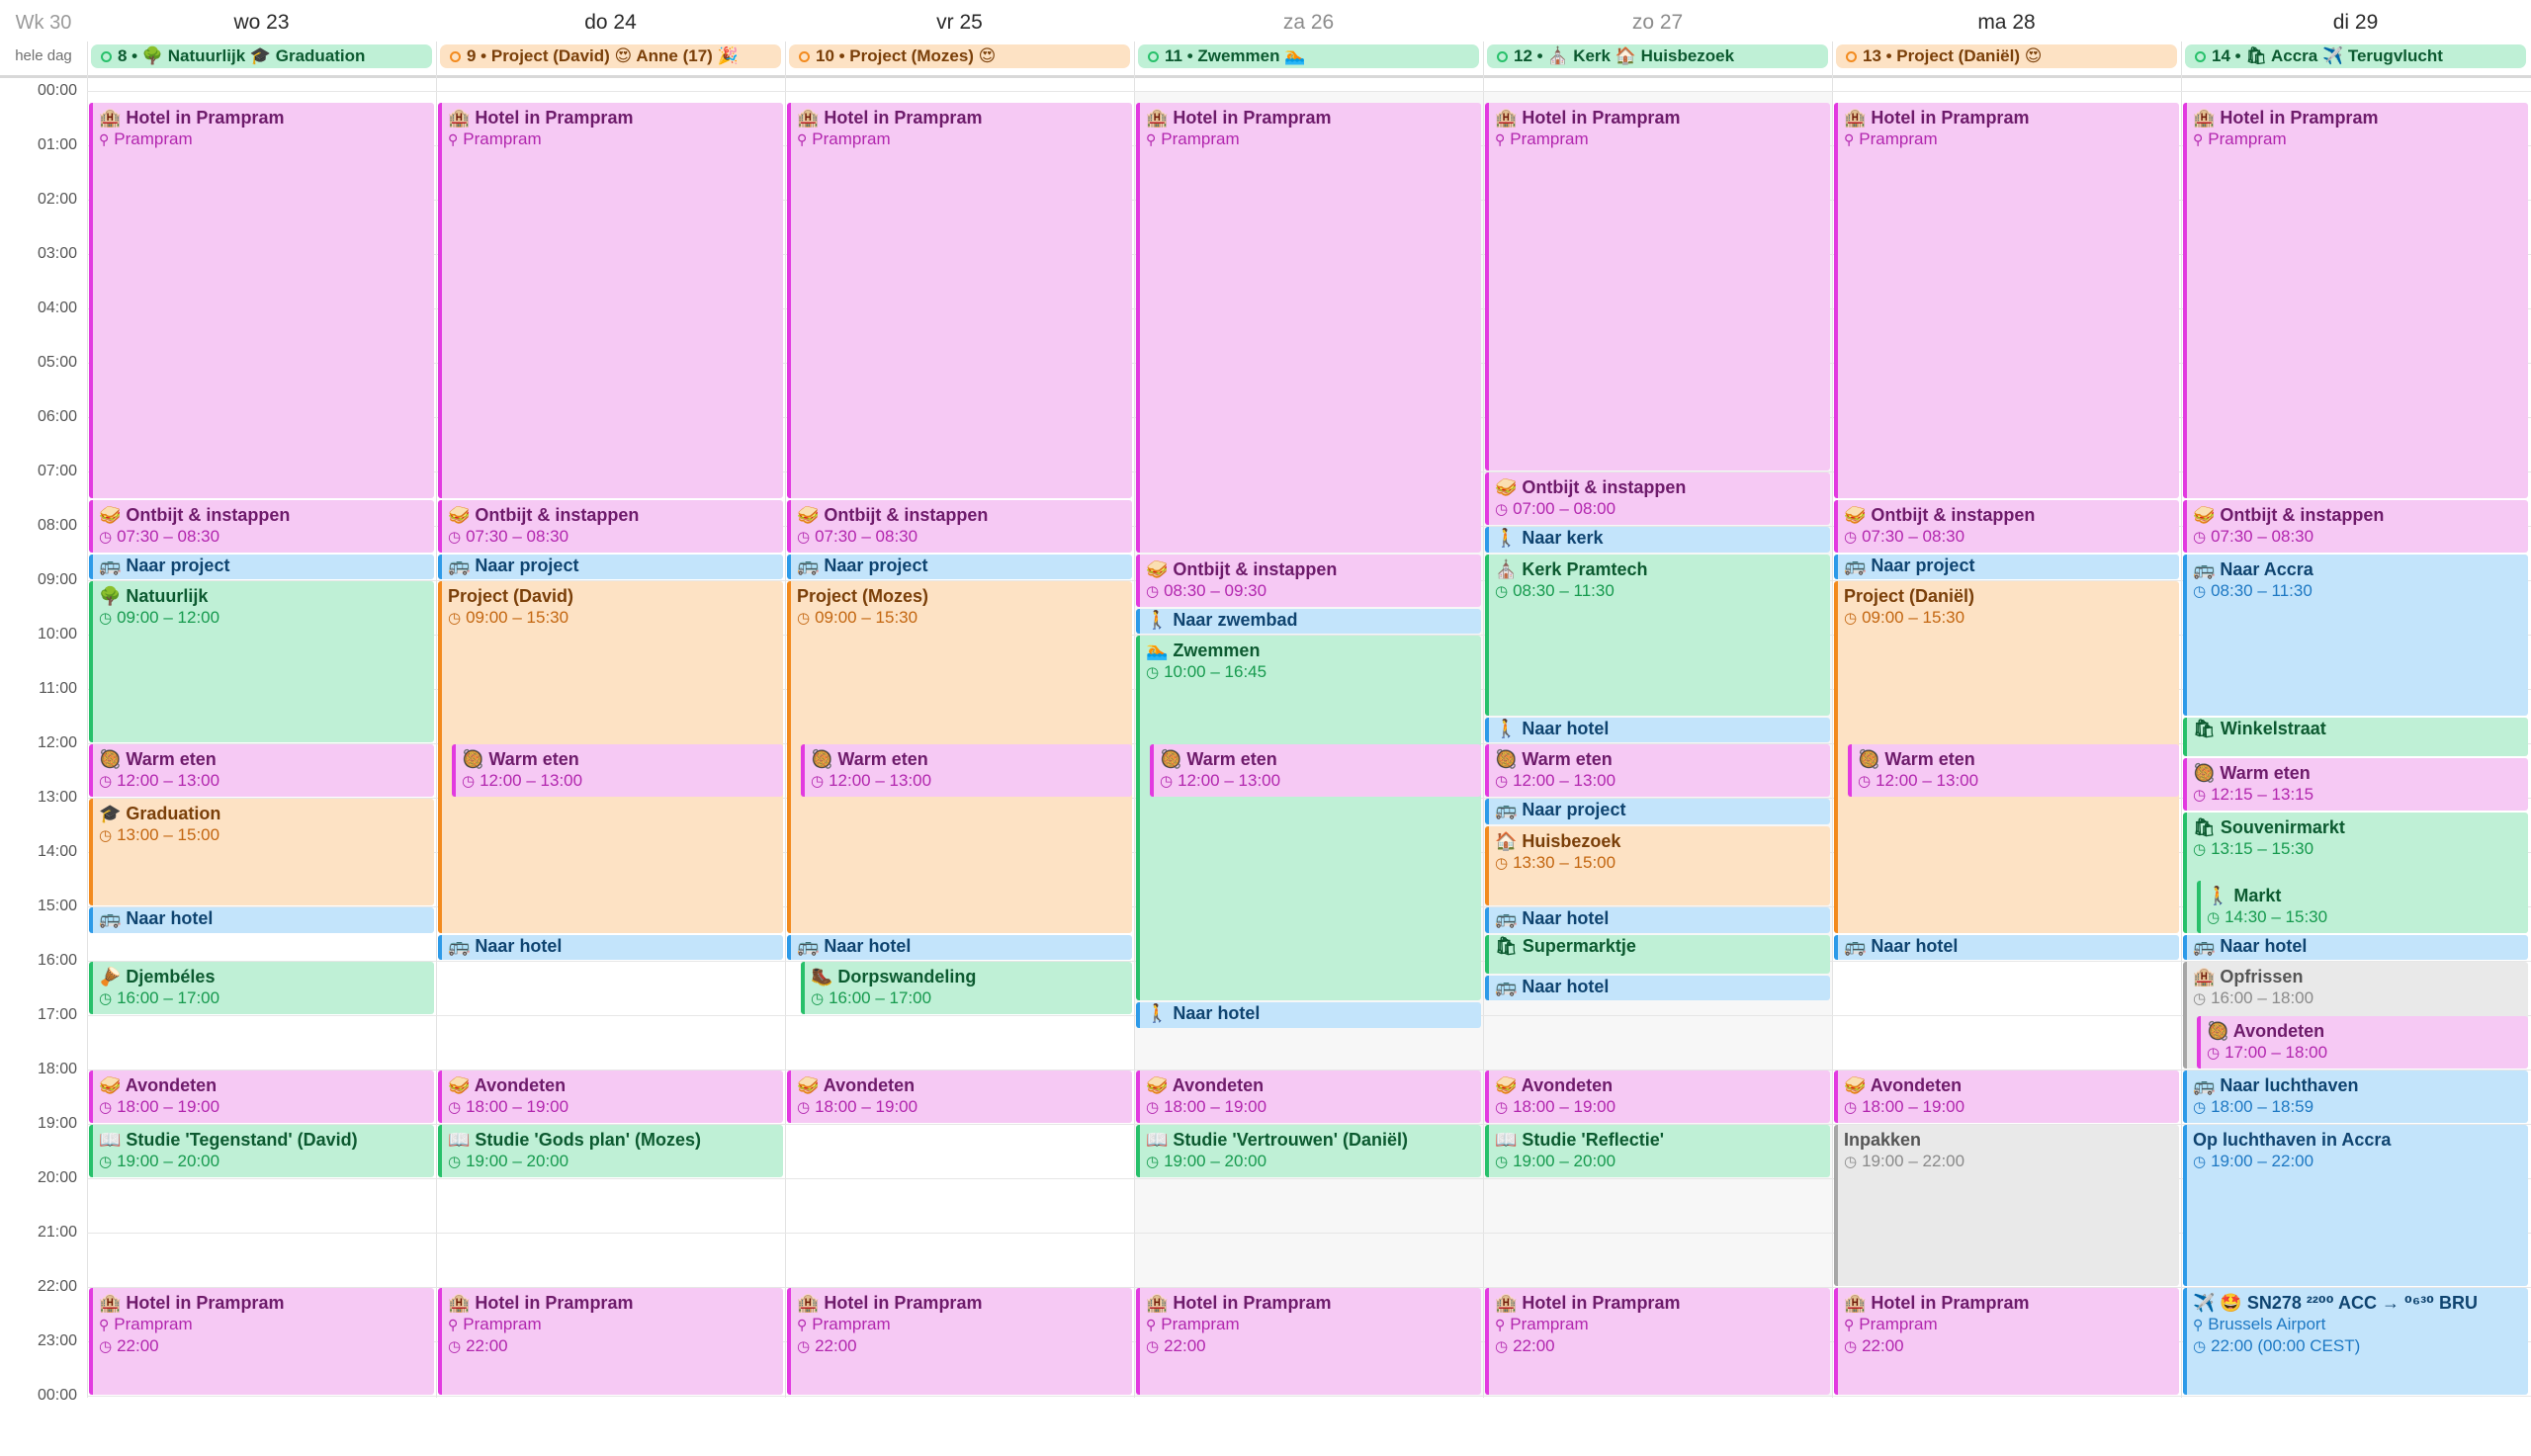 The height and width of the screenshot is (1456, 2531). Describe the element at coordinates (1308, 621) in the screenshot. I see `calendar-event: 🚶 Naar zwembad` at that location.